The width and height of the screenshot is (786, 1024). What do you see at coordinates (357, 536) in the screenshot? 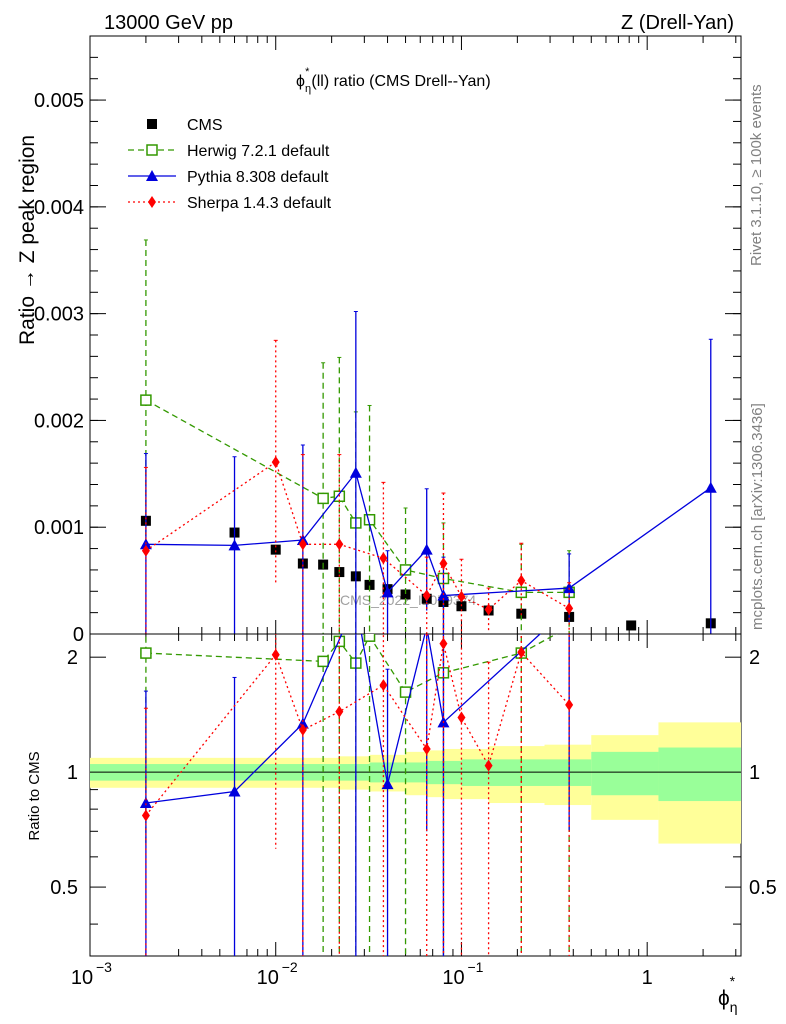
I see `series-line-sherpa` at bounding box center [357, 536].